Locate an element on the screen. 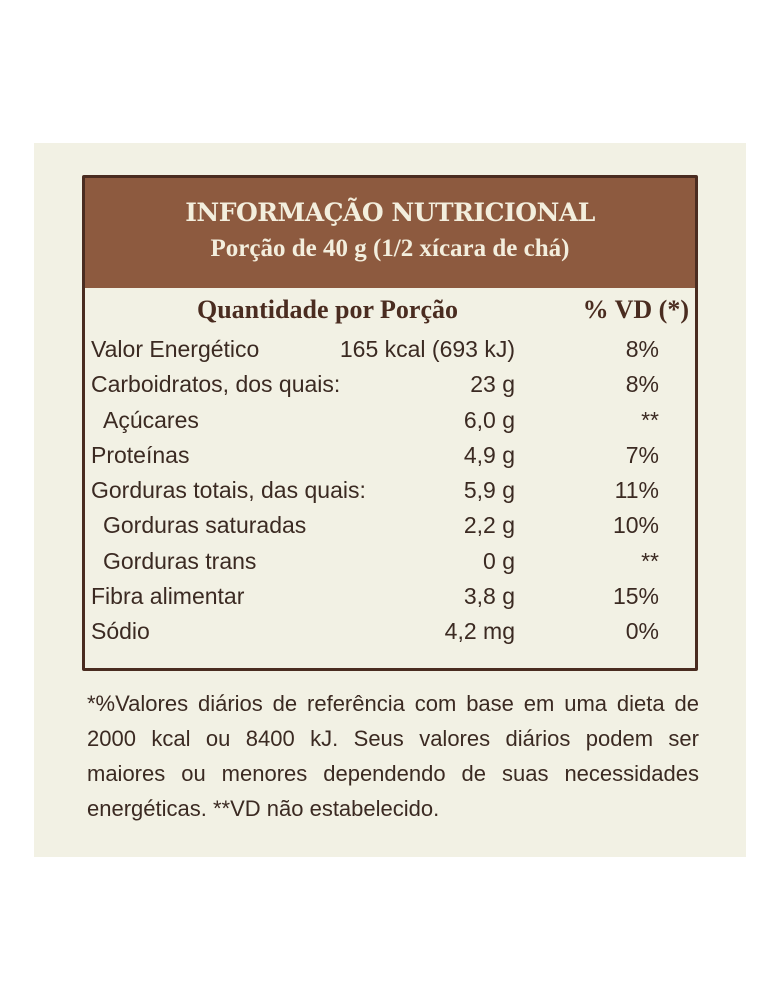  nutrient-name: Sódio is located at coordinates (120, 631).